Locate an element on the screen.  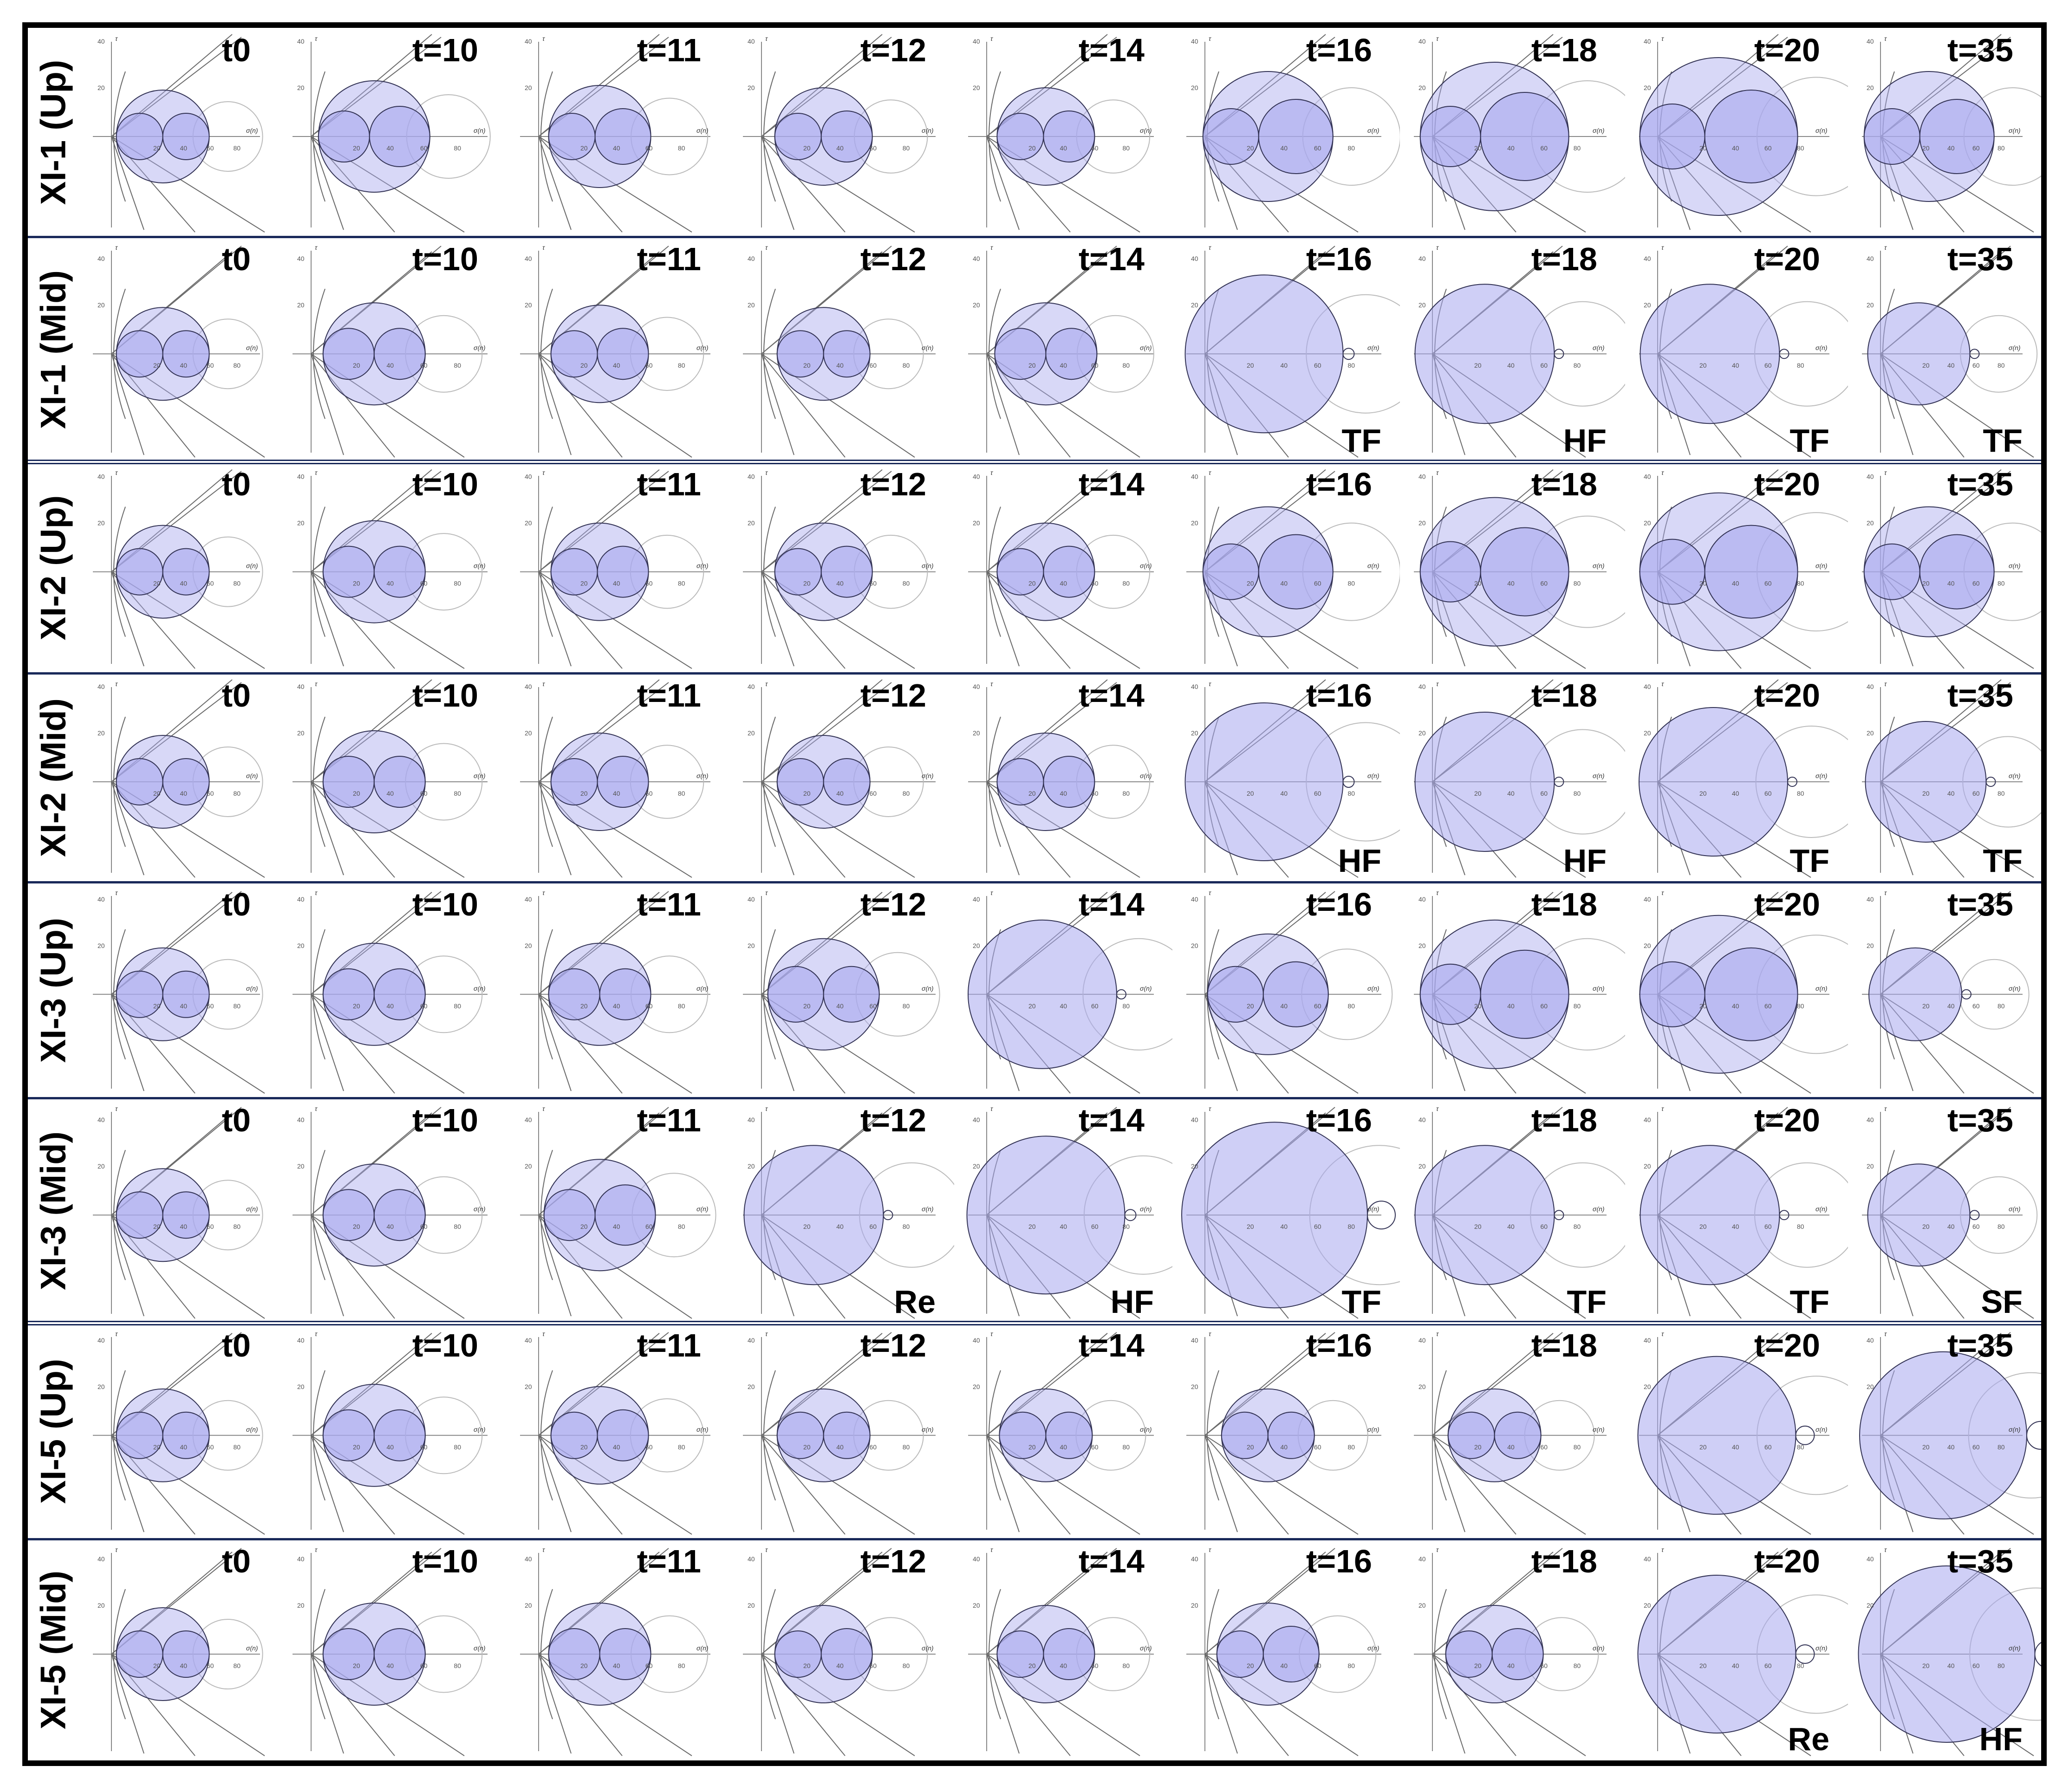
mohr-panel: 20 40 60 80 20 40 σ(n) τ t=12 is located at coordinates (841, 1650).